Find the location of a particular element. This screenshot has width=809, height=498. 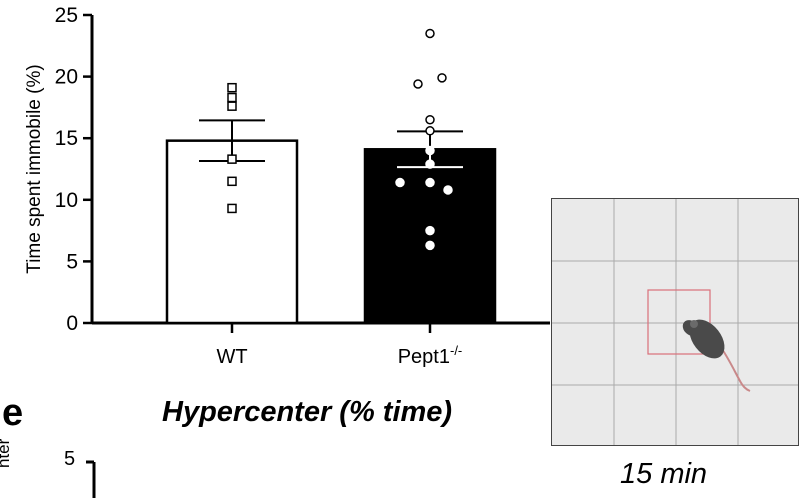

y-tick-label: 10 is located at coordinates (66, 200).